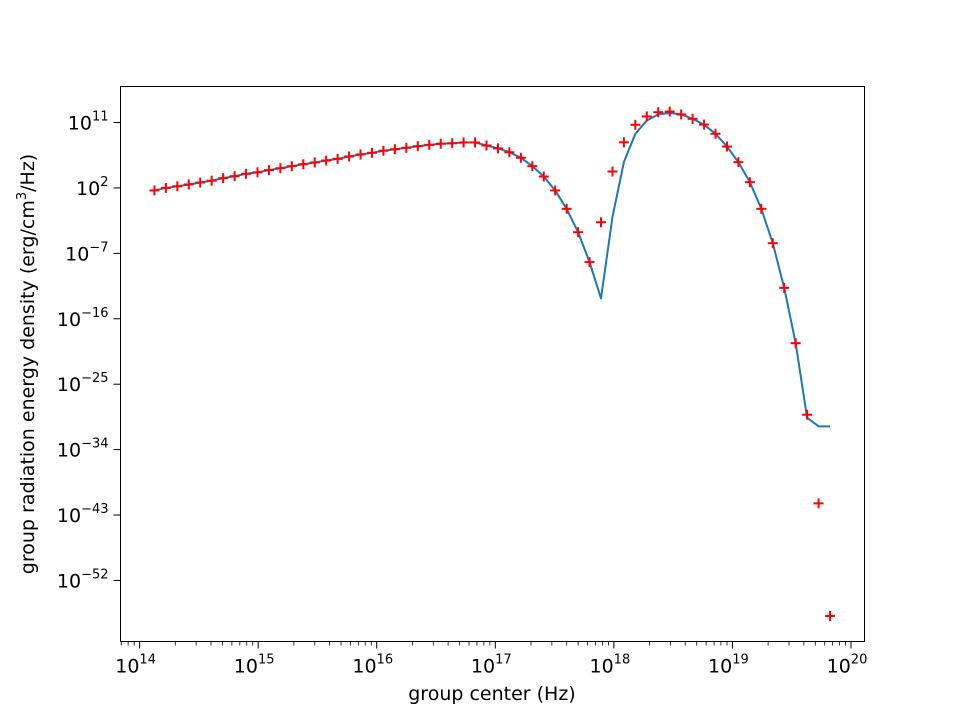 The height and width of the screenshot is (724, 960). What do you see at coordinates (491, 665) in the screenshot?
I see `x-tick-label: 1017` at bounding box center [491, 665].